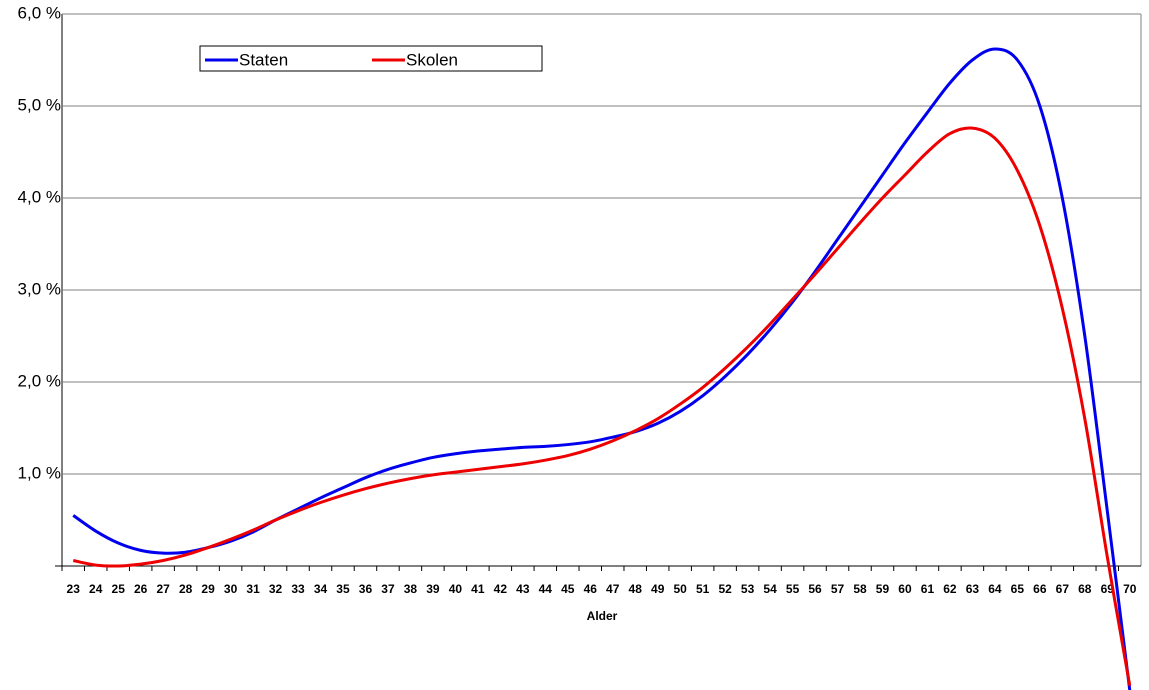 This screenshot has height=690, width=1149. I want to click on x-tick-label: 62, so click(950, 589).